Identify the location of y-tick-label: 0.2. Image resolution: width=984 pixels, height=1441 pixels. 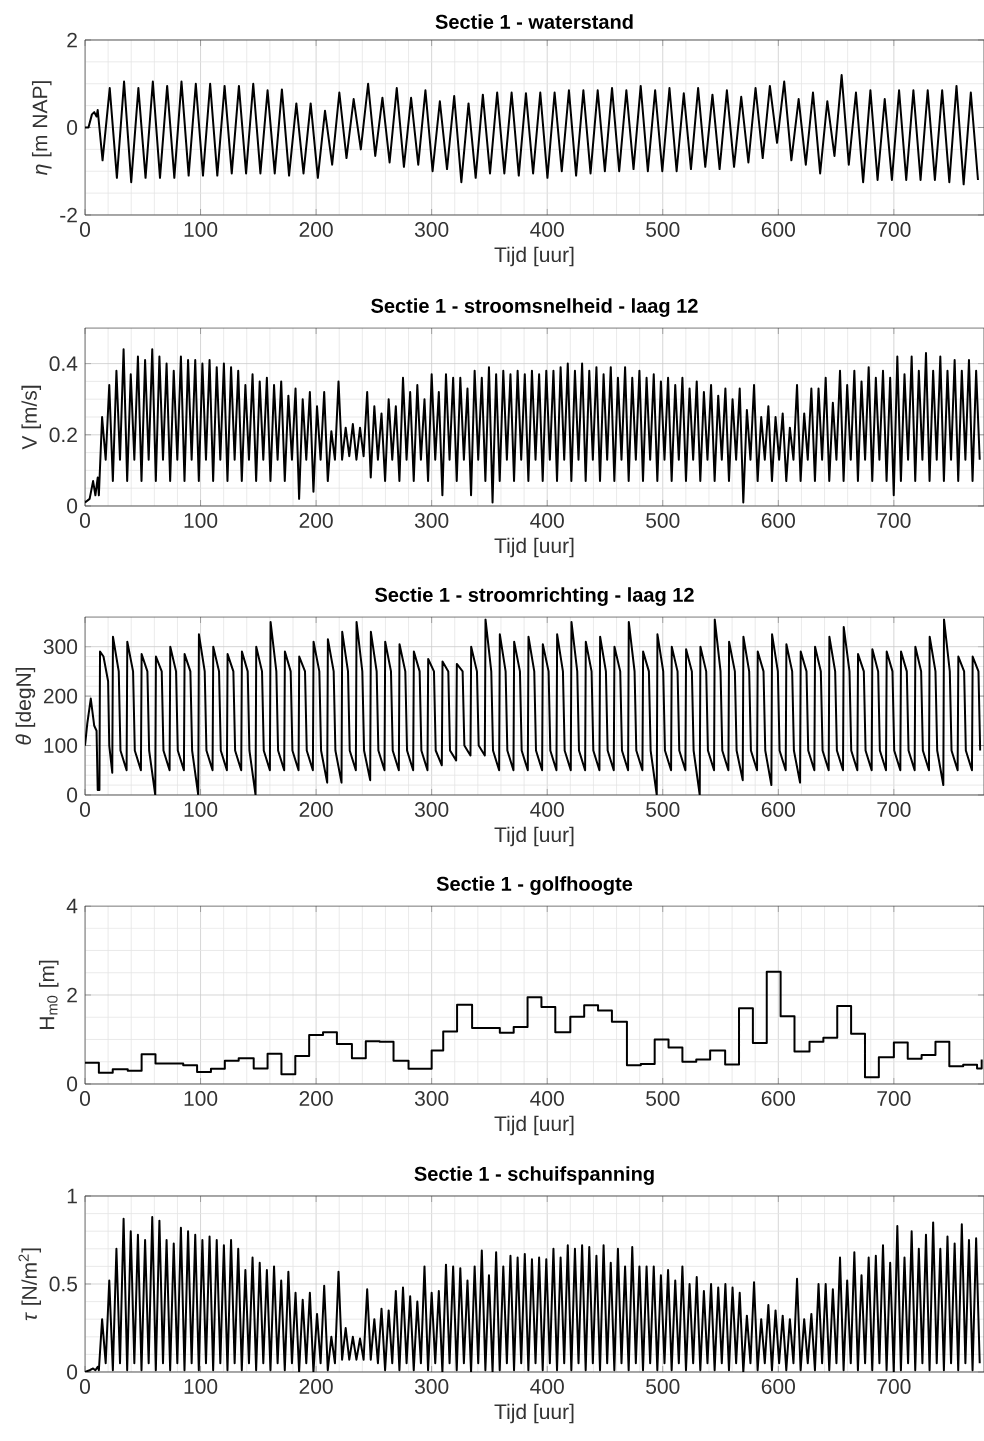
(63, 435).